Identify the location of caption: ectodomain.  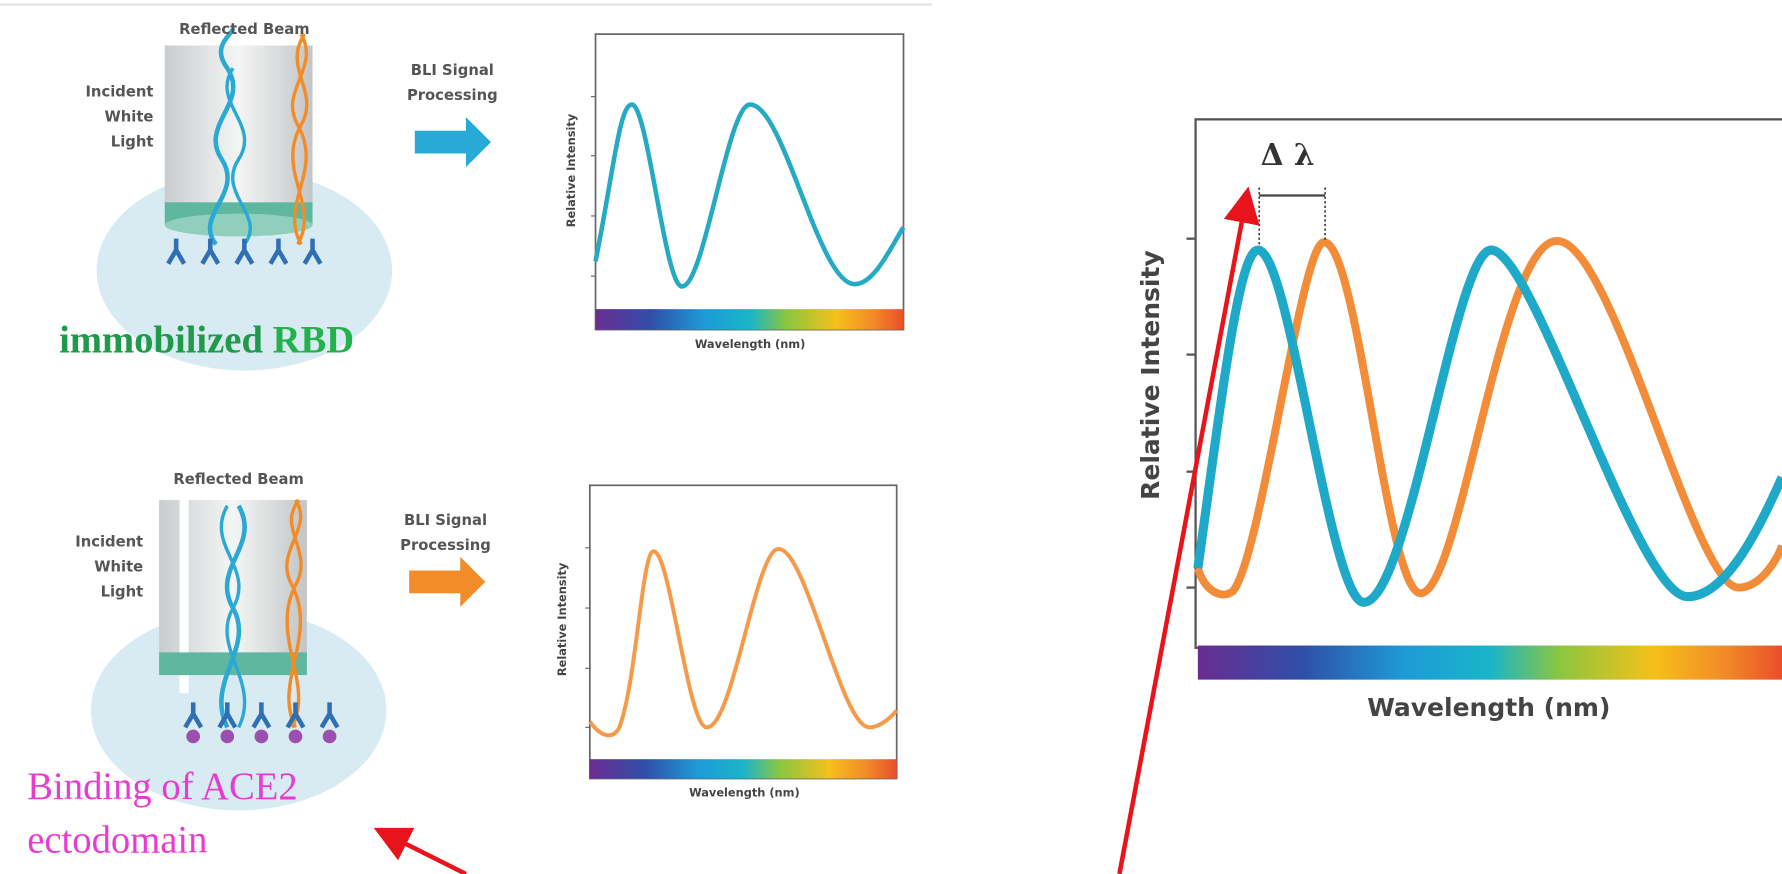
(117, 840).